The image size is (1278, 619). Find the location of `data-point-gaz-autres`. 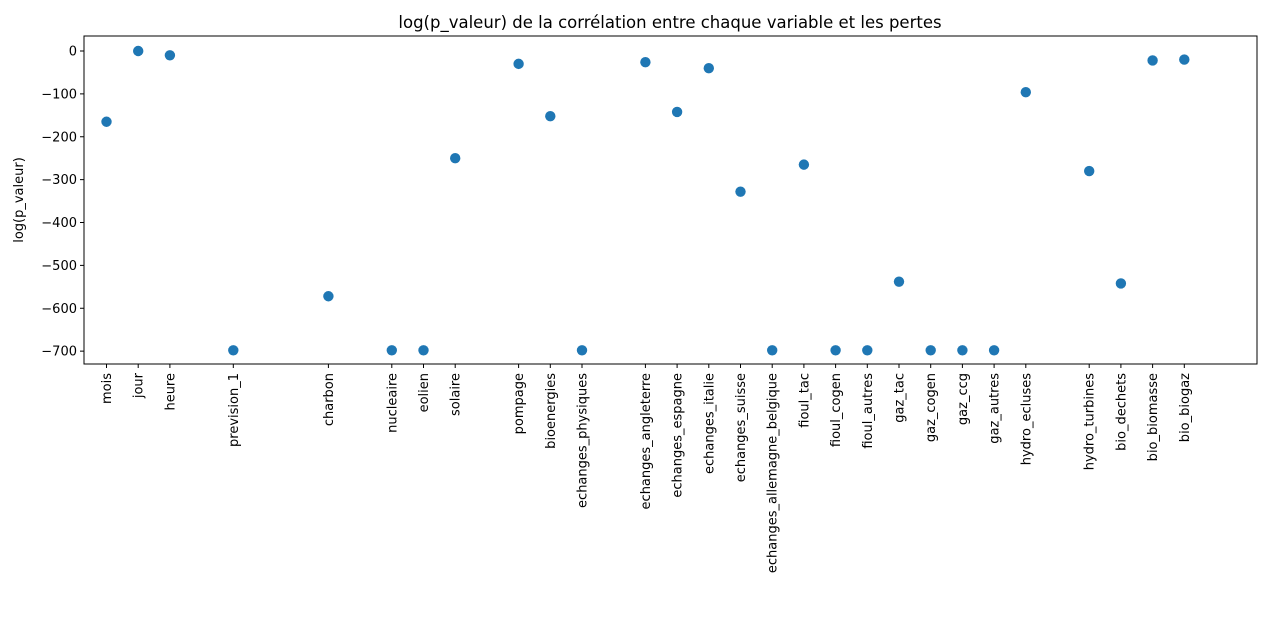

data-point-gaz-autres is located at coordinates (994, 350).